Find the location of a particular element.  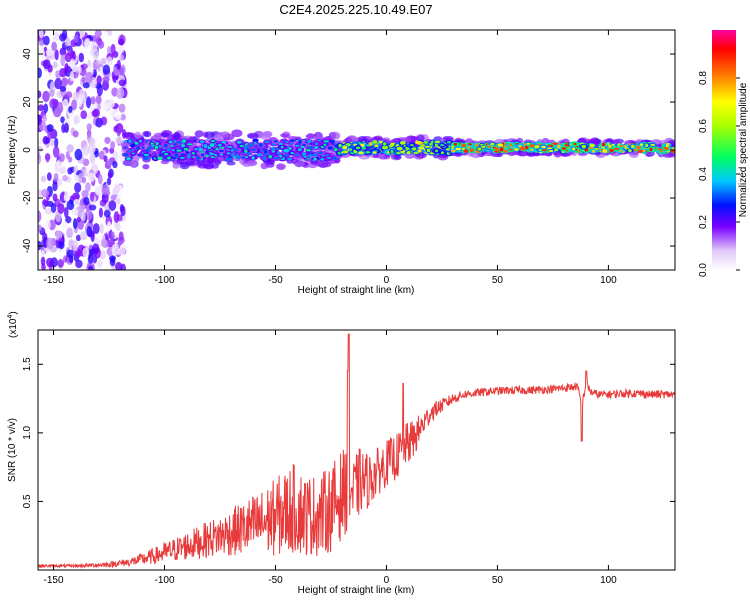

snr-multiplier: (x104) is located at coordinates (13, 324).